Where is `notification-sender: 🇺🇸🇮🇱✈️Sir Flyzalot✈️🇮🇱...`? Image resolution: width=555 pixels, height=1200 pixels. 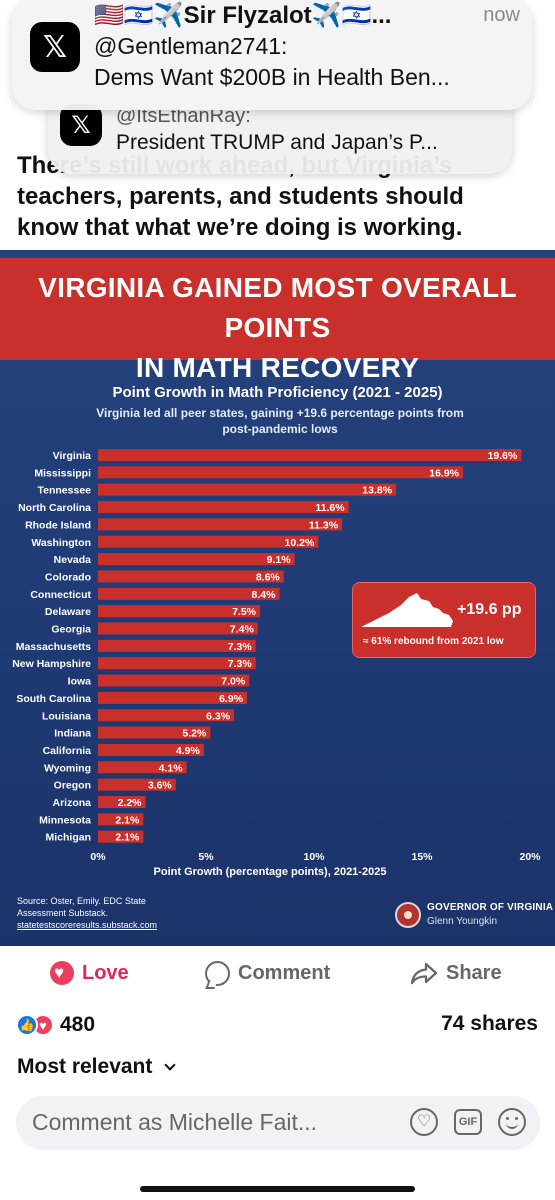
notification-sender: 🇺🇸🇮🇱✈️Sir Flyzalot✈️🇮🇱... is located at coordinates (243, 15).